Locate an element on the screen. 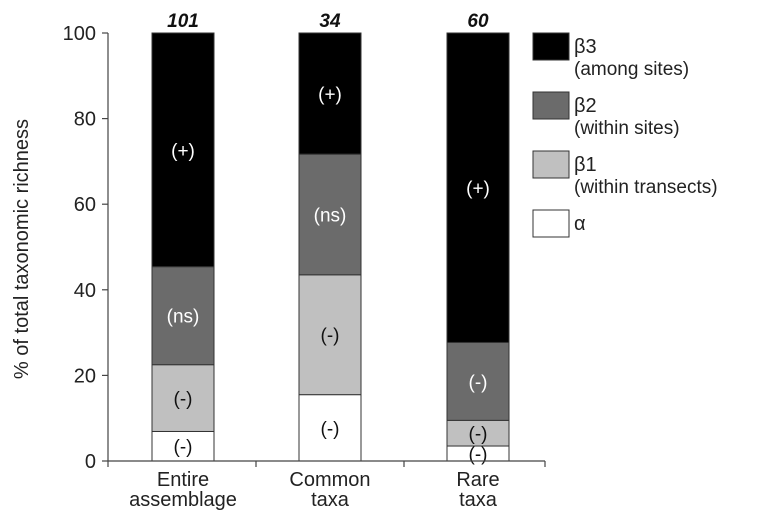 This screenshot has width=767, height=515. x-category-label: Common is located at coordinates (329, 480).